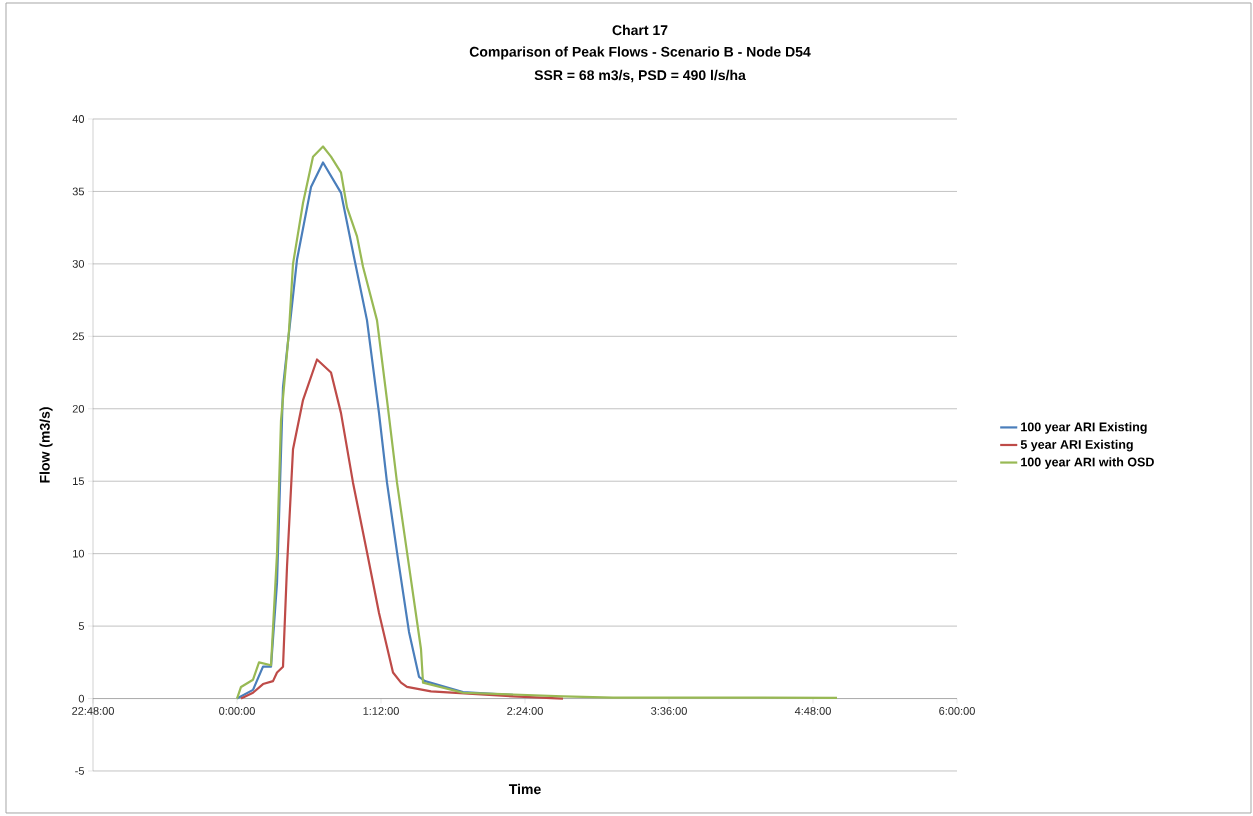 The image size is (1253, 816). I want to click on y-tick-label: 30, so click(78, 264).